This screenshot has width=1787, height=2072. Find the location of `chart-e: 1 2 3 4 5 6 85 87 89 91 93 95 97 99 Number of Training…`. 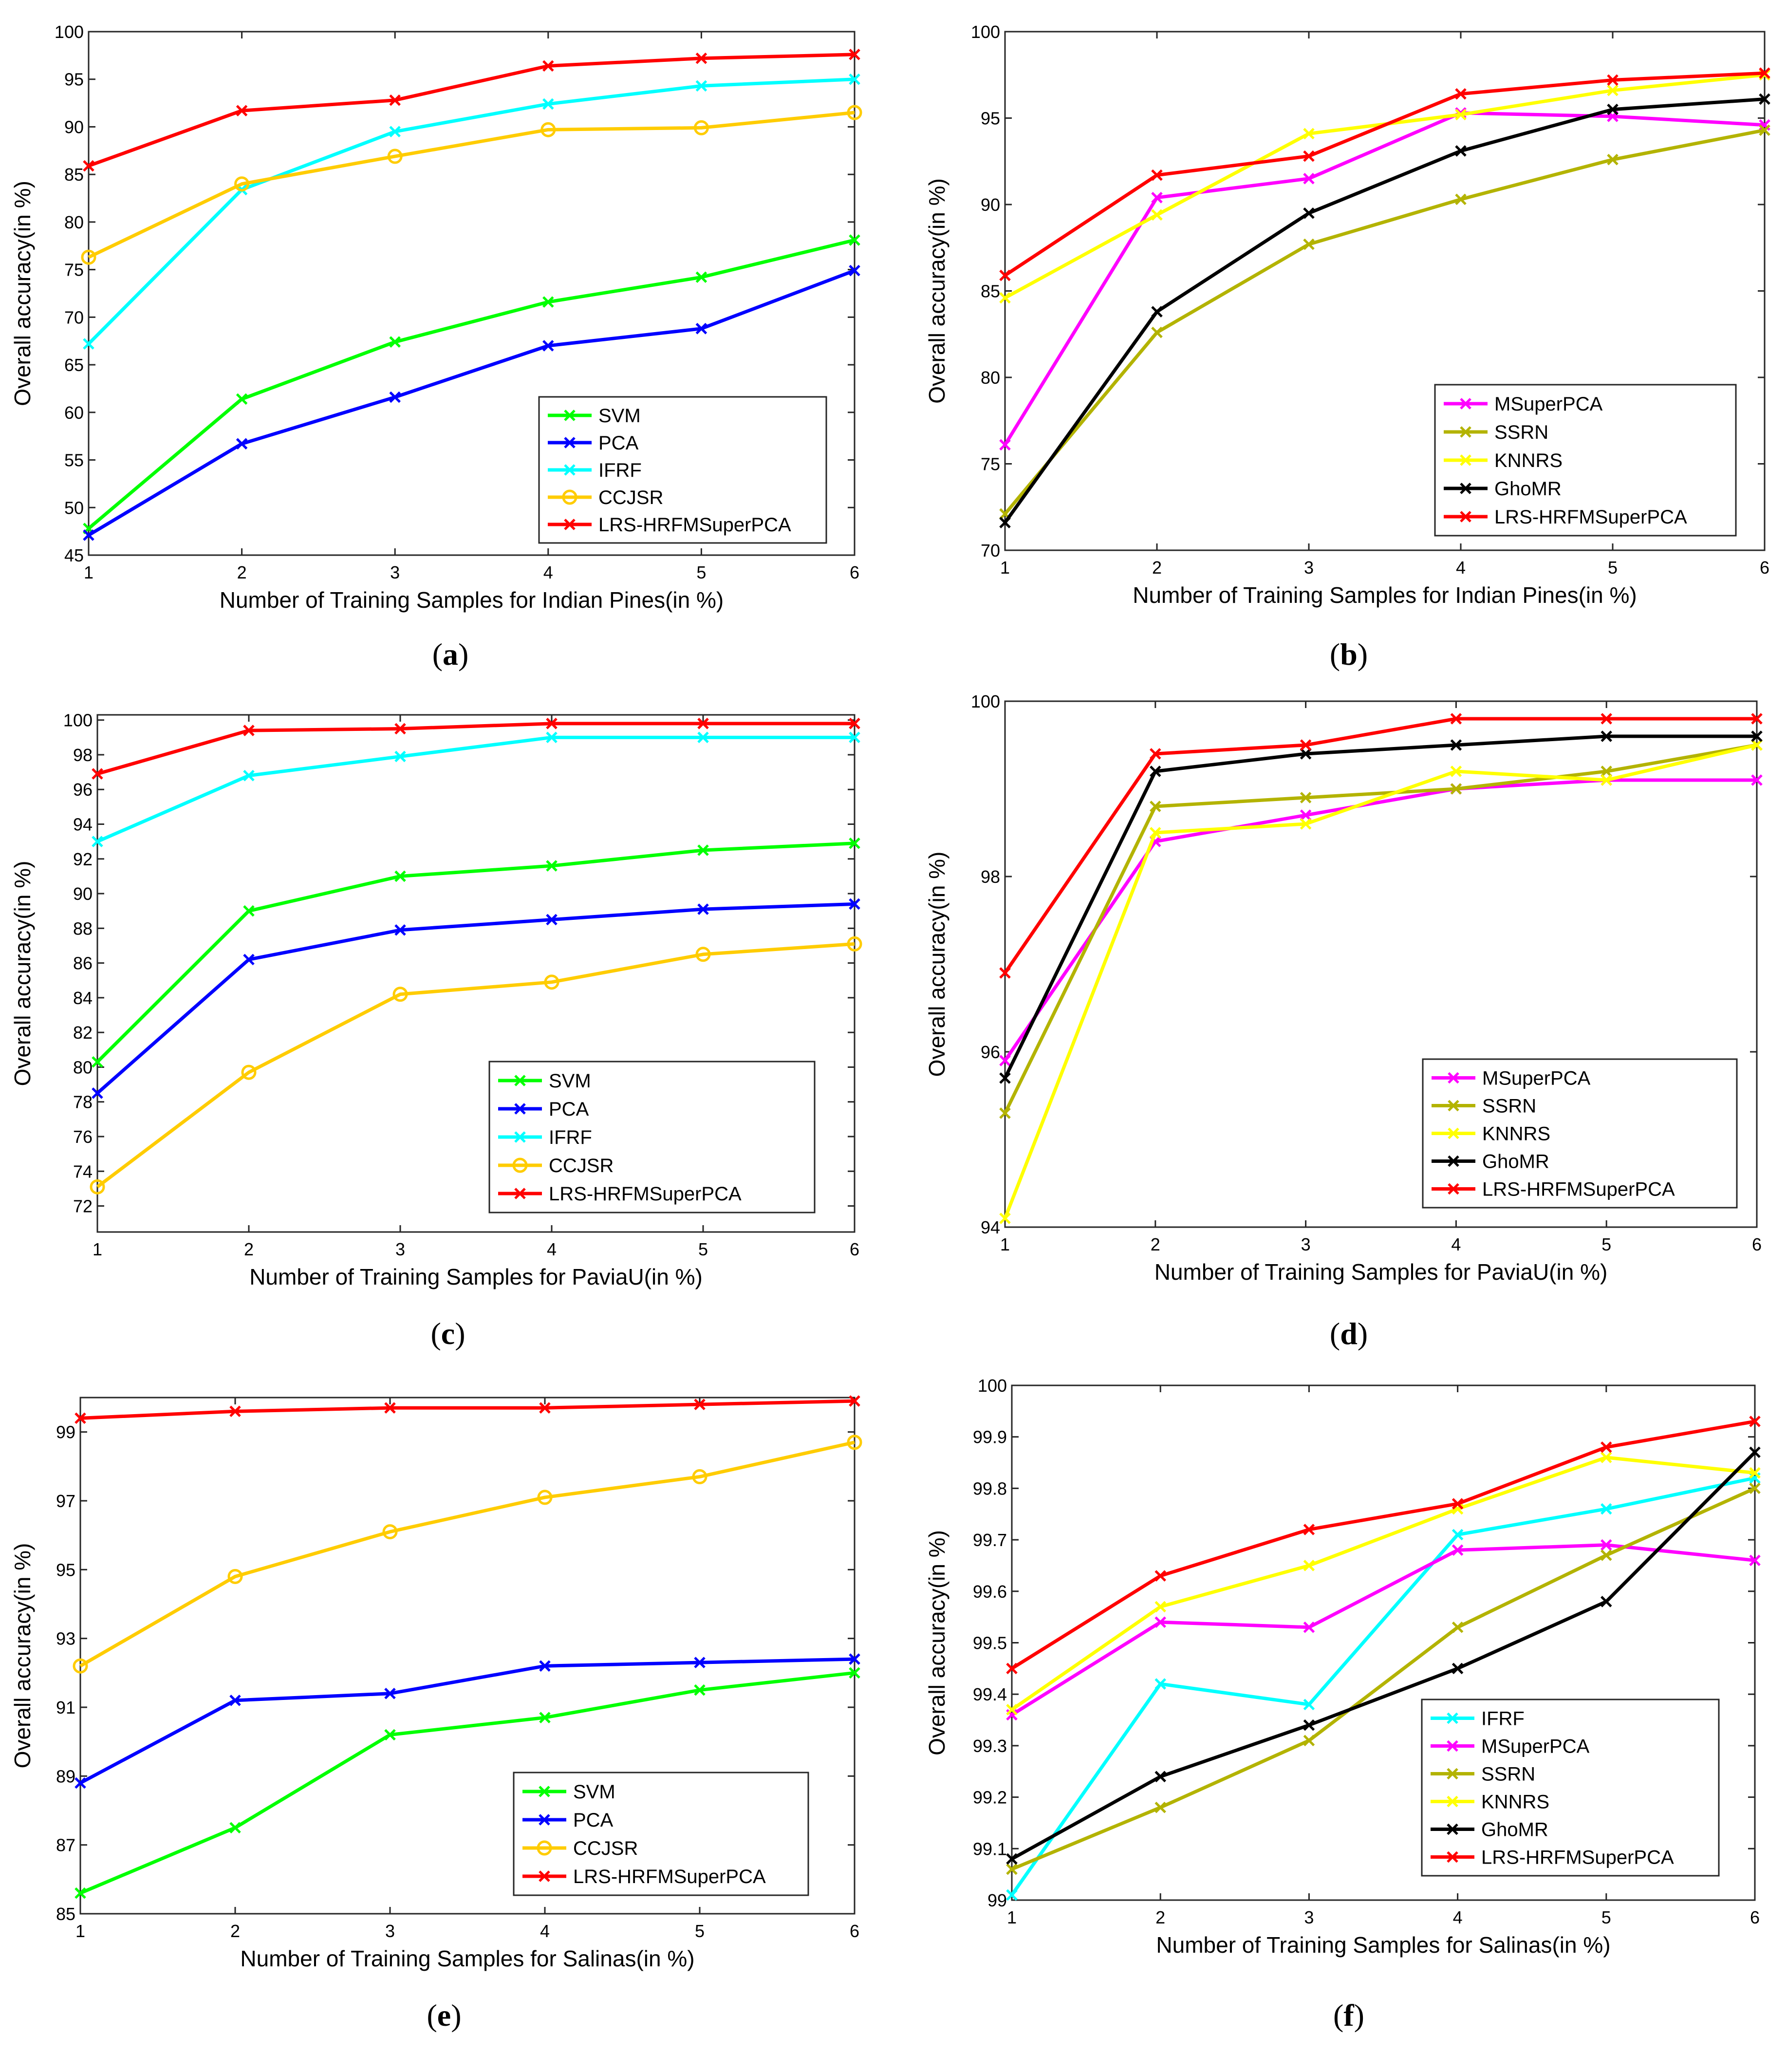

chart-e: 1 2 3 4 5 6 85 87 89 91 93 95 97 99 Number of Training… is located at coordinates (436, 1714).